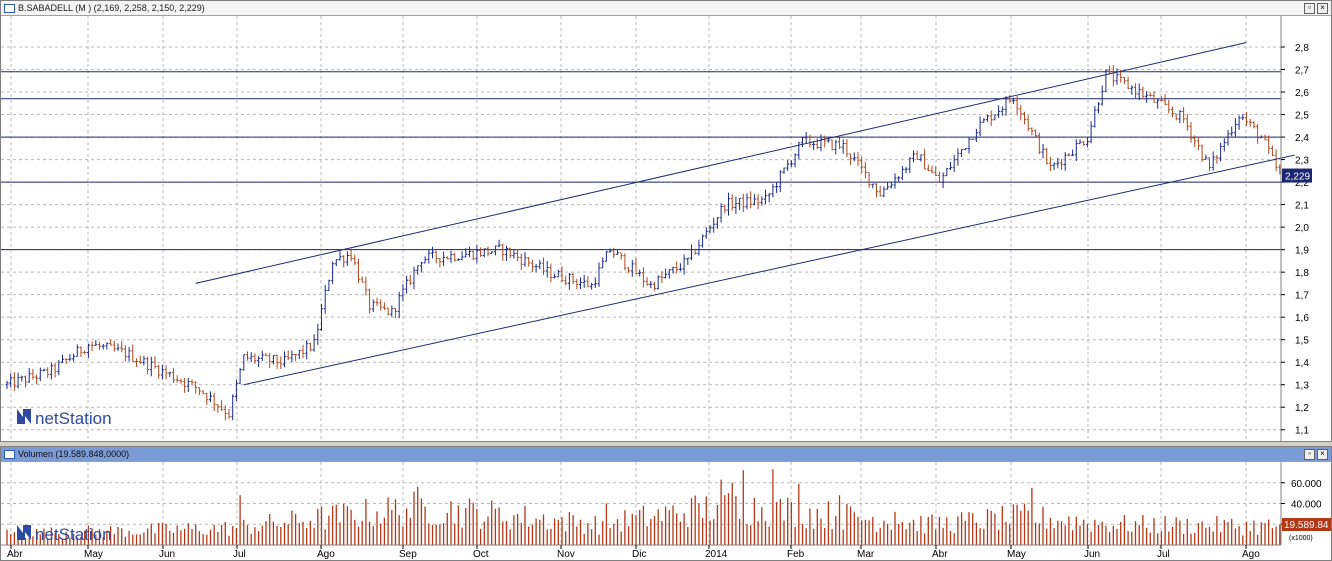 This screenshot has width=1332, height=561. What do you see at coordinates (666, 454) in the screenshot?
I see `volume-window-titlebar: Volumen (19.589.848,0000) ▫ ×` at bounding box center [666, 454].